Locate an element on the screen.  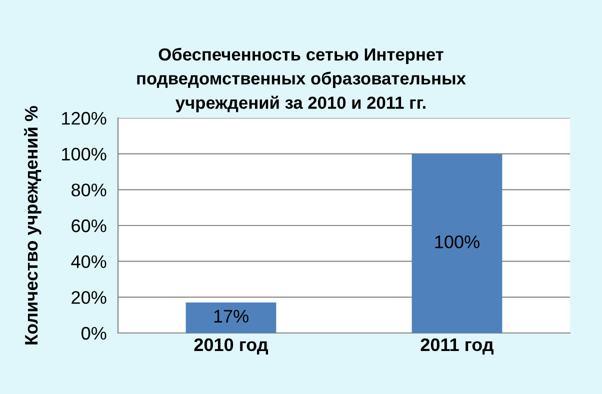
y-tick-label: 80% is located at coordinates (89, 190).